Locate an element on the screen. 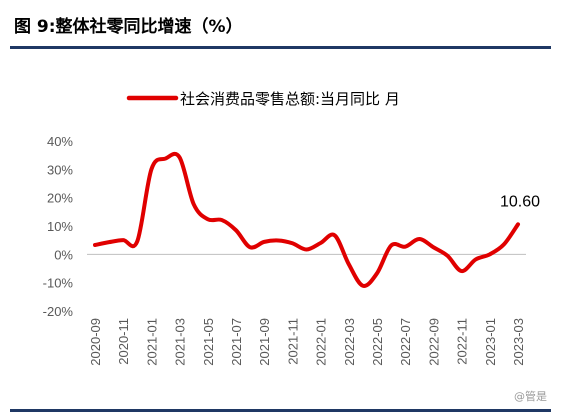 This screenshot has height=418, width=561. bottom-divider is located at coordinates (280, 410).